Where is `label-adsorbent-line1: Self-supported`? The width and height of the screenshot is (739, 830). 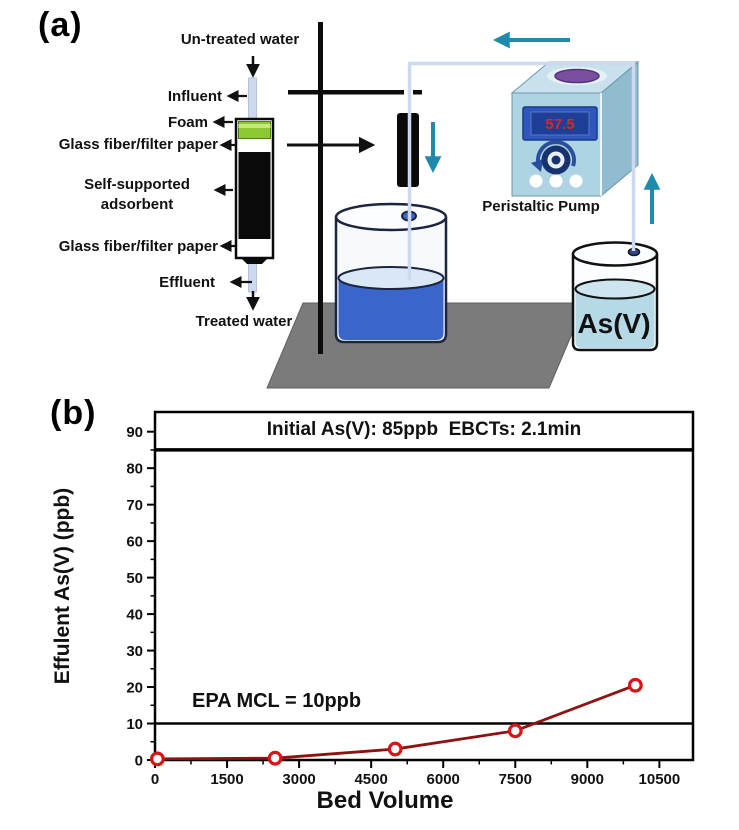
label-adsorbent-line1: Self-supported is located at coordinates (137, 184).